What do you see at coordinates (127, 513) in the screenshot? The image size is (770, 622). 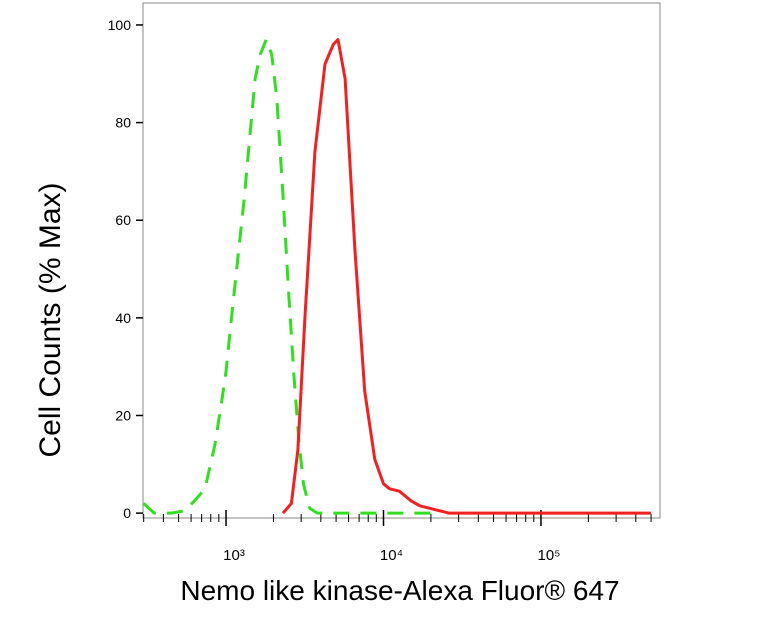 I see `y-tick-label: 0` at bounding box center [127, 513].